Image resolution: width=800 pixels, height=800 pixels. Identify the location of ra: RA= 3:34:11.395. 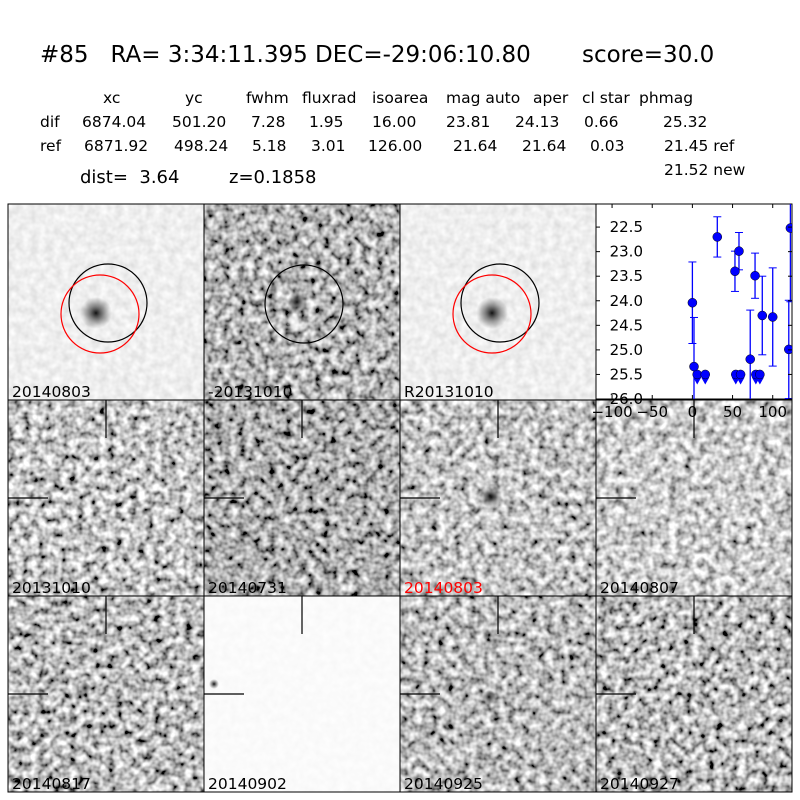
(209, 55).